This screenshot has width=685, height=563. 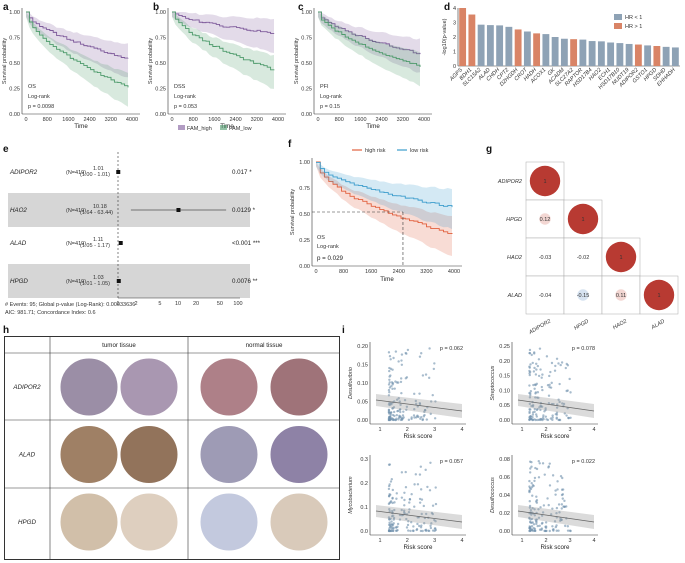 I want to click on legend-label-high: FAM_high, so click(x=199, y=129).